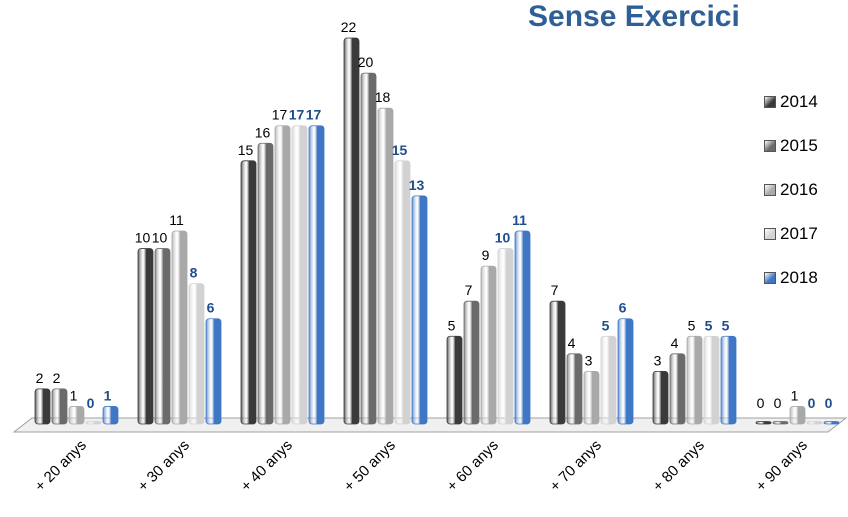 The image size is (848, 517). Describe the element at coordinates (452, 325) in the screenshot. I see `data-label-2014-5: 5` at that location.